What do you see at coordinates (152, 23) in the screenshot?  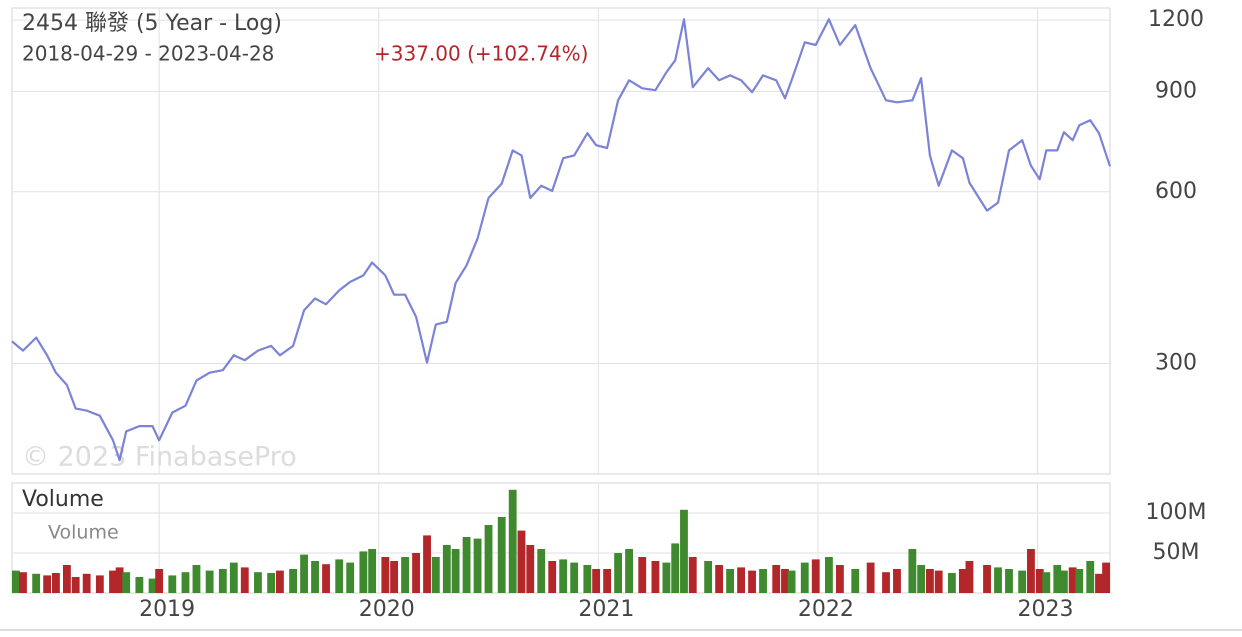 I see `chart-title: 2454 聯發 (5 Year - Log)` at bounding box center [152, 23].